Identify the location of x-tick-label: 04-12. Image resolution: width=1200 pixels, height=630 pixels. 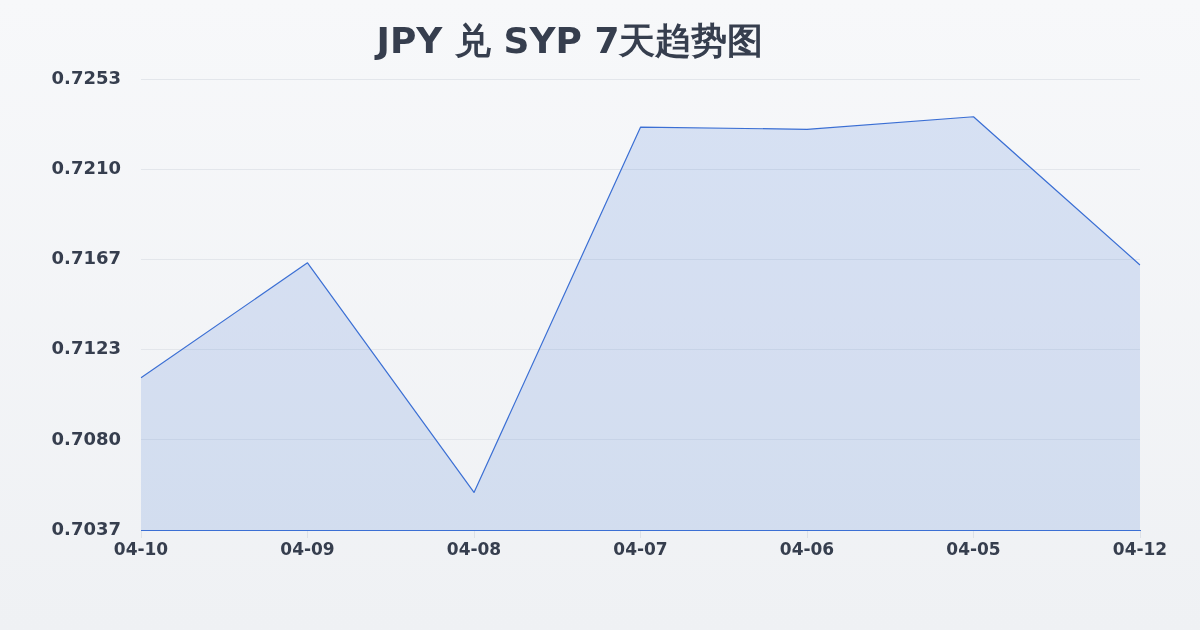
(1140, 548).